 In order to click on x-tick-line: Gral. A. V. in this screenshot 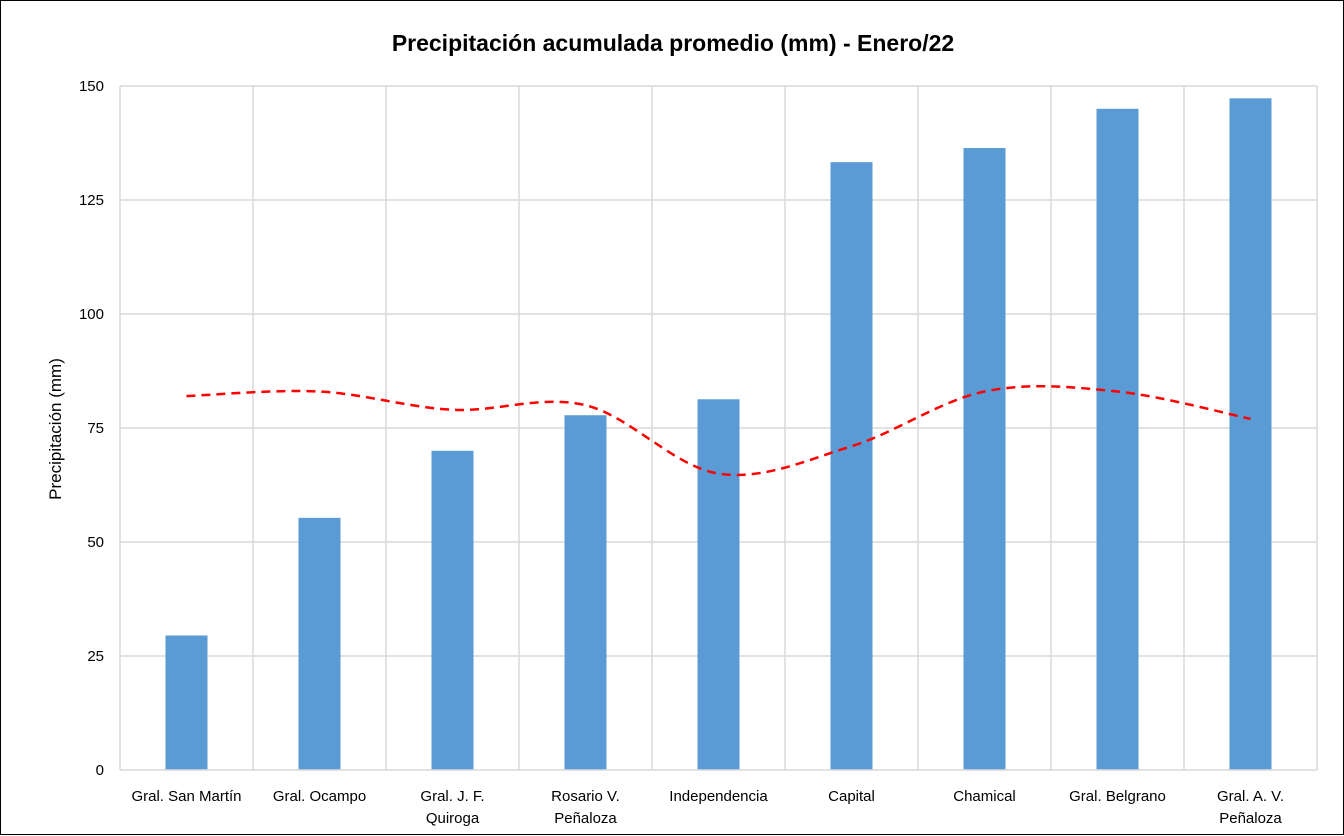, I will do `click(1250, 796)`.